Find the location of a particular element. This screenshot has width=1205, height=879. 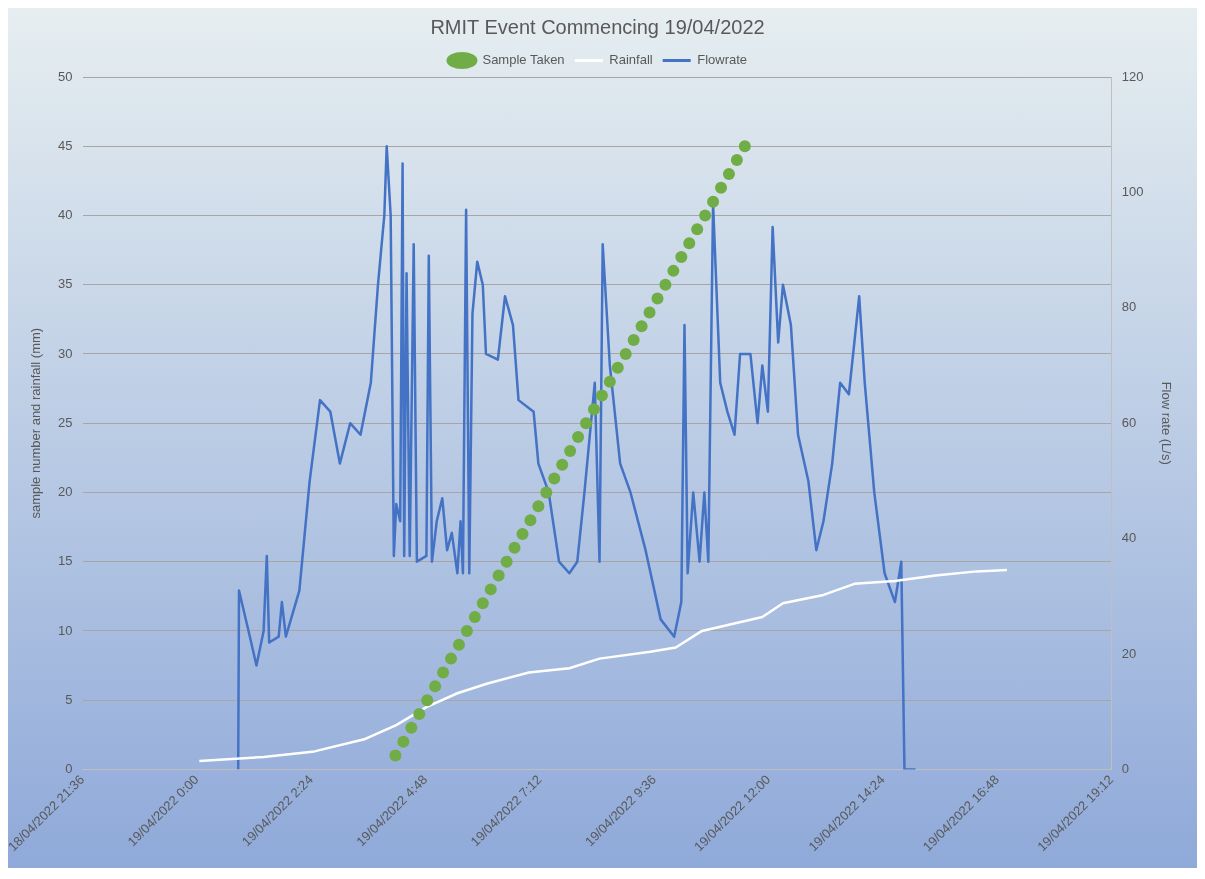

y-tick-label: 10 is located at coordinates (65, 630).